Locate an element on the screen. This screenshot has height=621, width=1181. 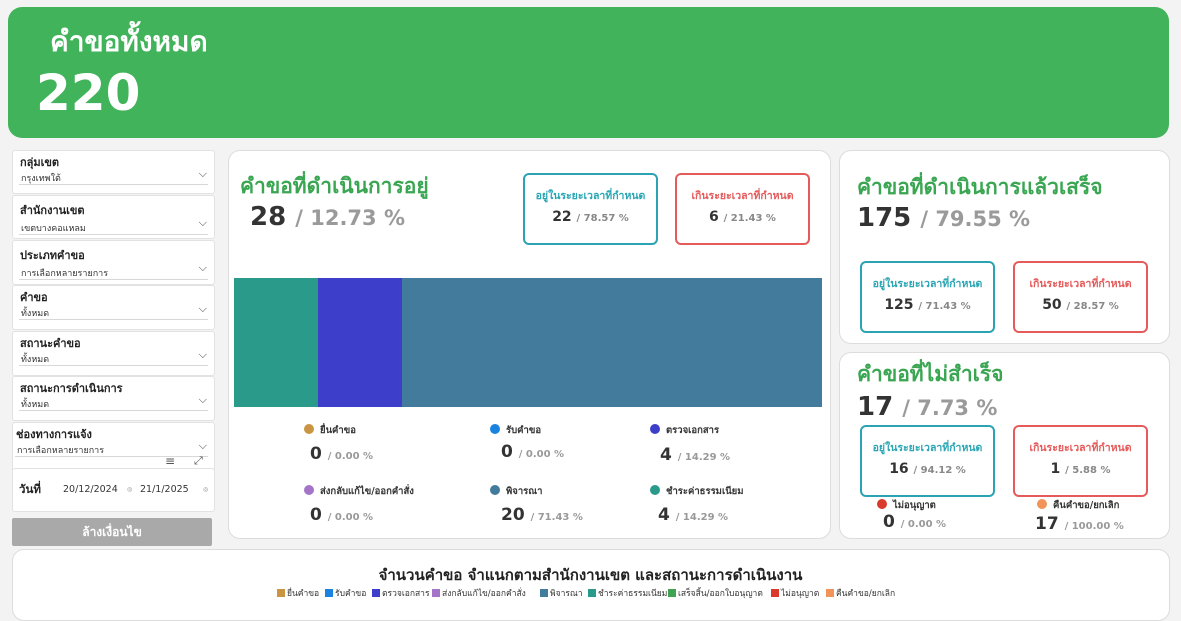
completed-title: คำขอที่ดำเนินการแล้วเสร็จ is located at coordinates (980, 187).